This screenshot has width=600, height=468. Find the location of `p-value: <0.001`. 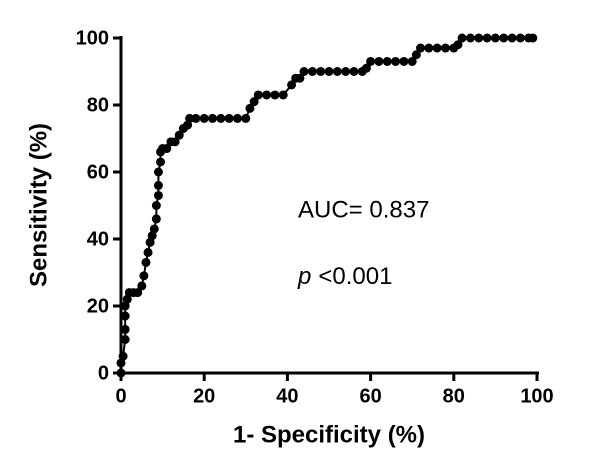

p-value: <0.001 is located at coordinates (355, 276).